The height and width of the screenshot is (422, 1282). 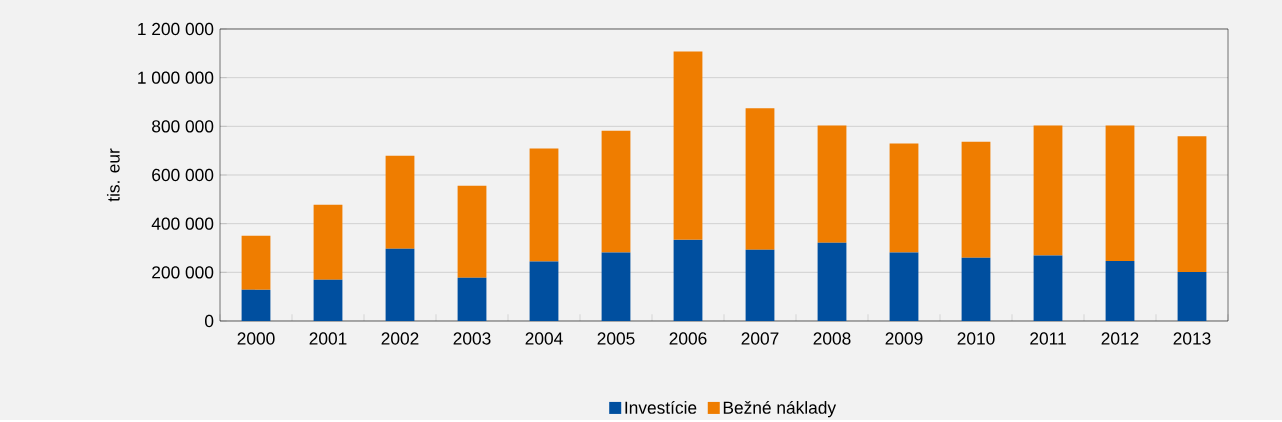 I want to click on x-tick-label: 2001, so click(x=328, y=338).